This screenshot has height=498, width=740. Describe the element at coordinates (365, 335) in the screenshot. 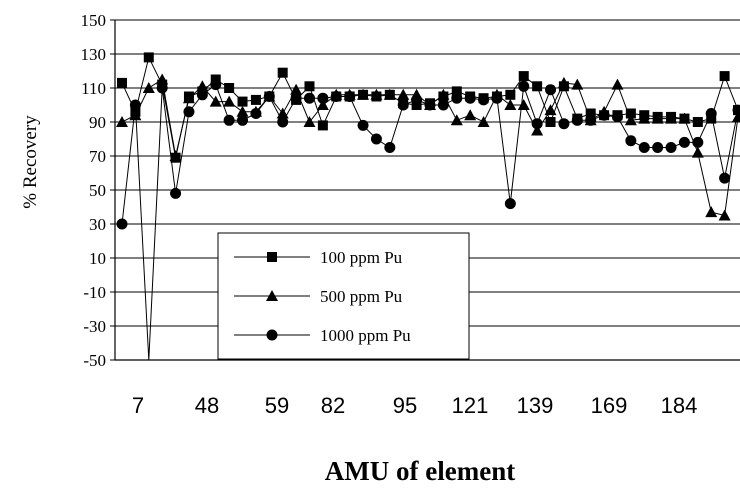

I see `legend-entry: 1000 ppm Pu` at that location.